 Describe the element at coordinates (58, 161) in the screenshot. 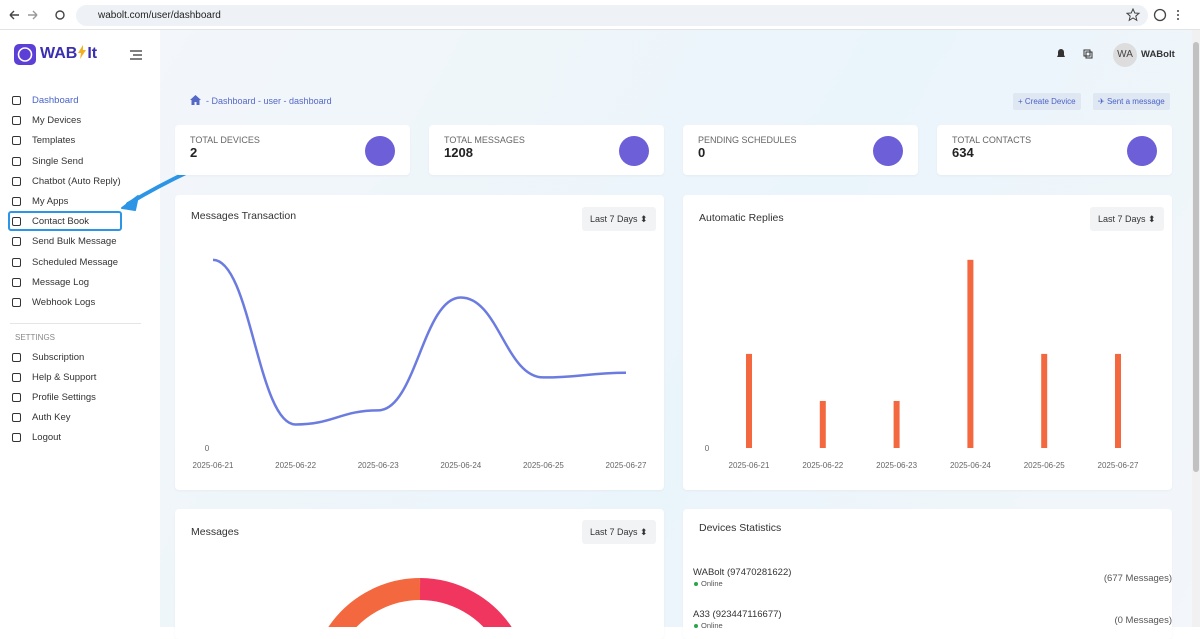

I see `nav-item: Single Send` at that location.